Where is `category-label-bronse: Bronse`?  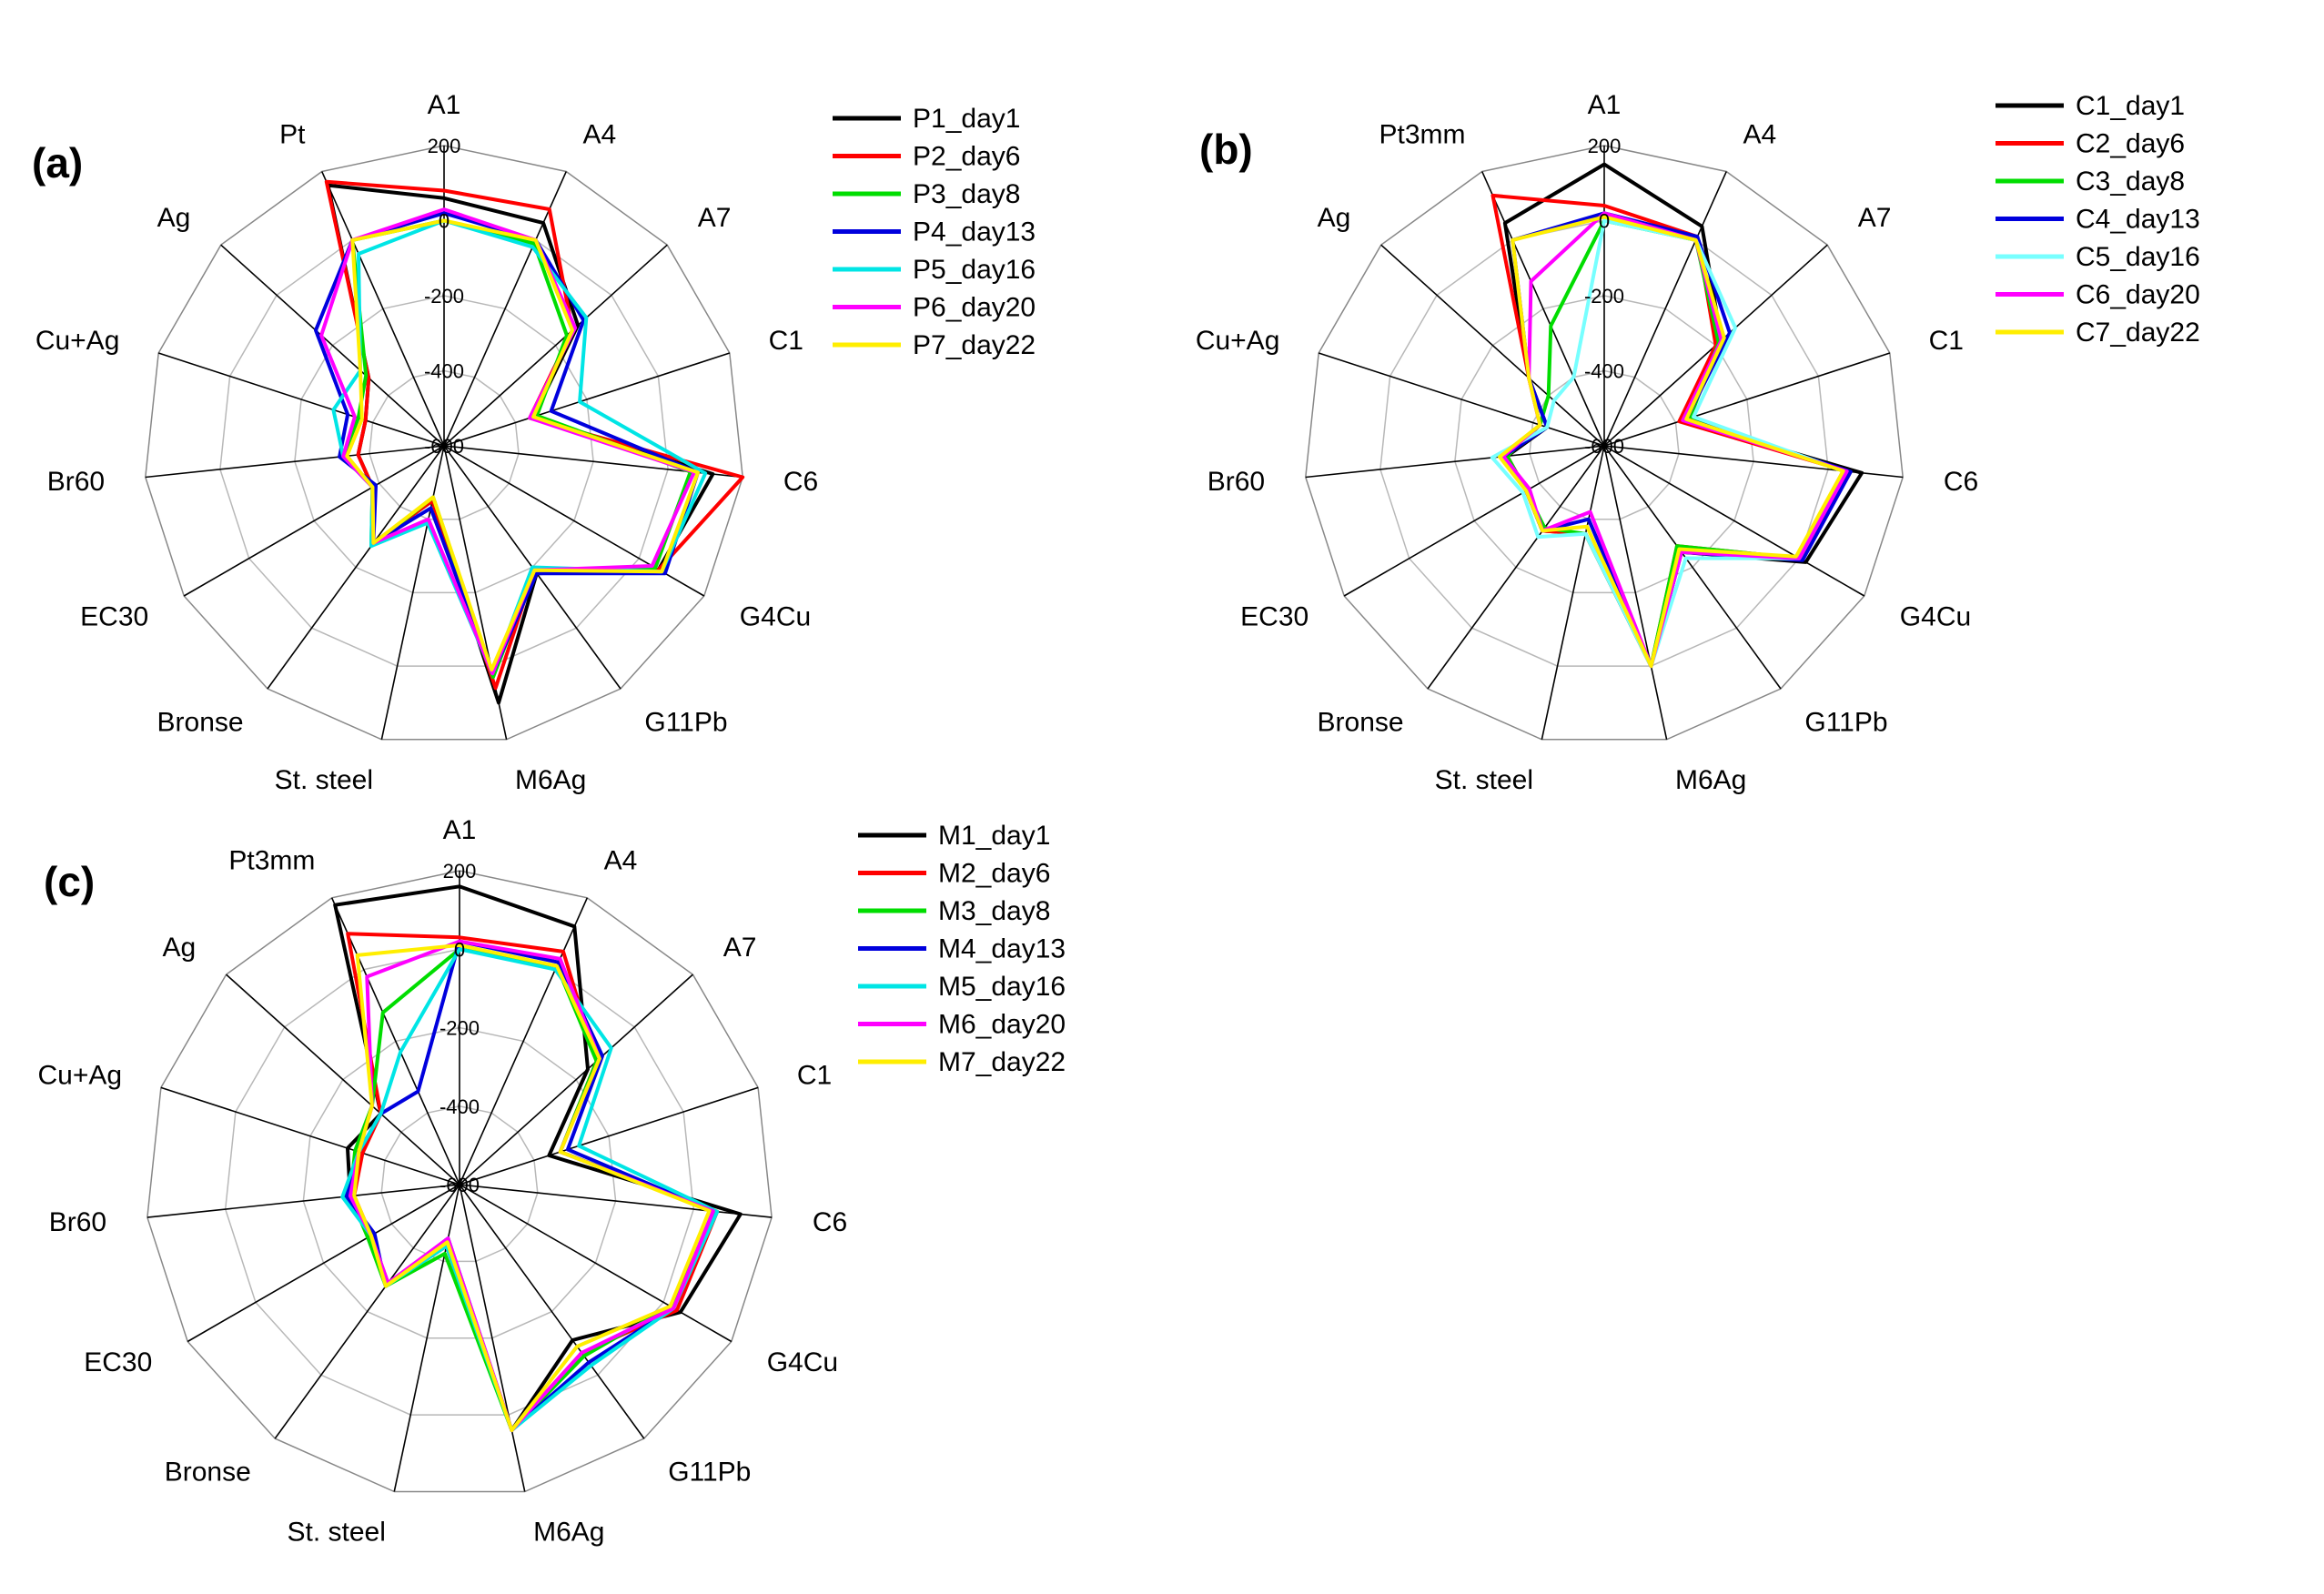 category-label-bronse: Bronse is located at coordinates (1361, 722).